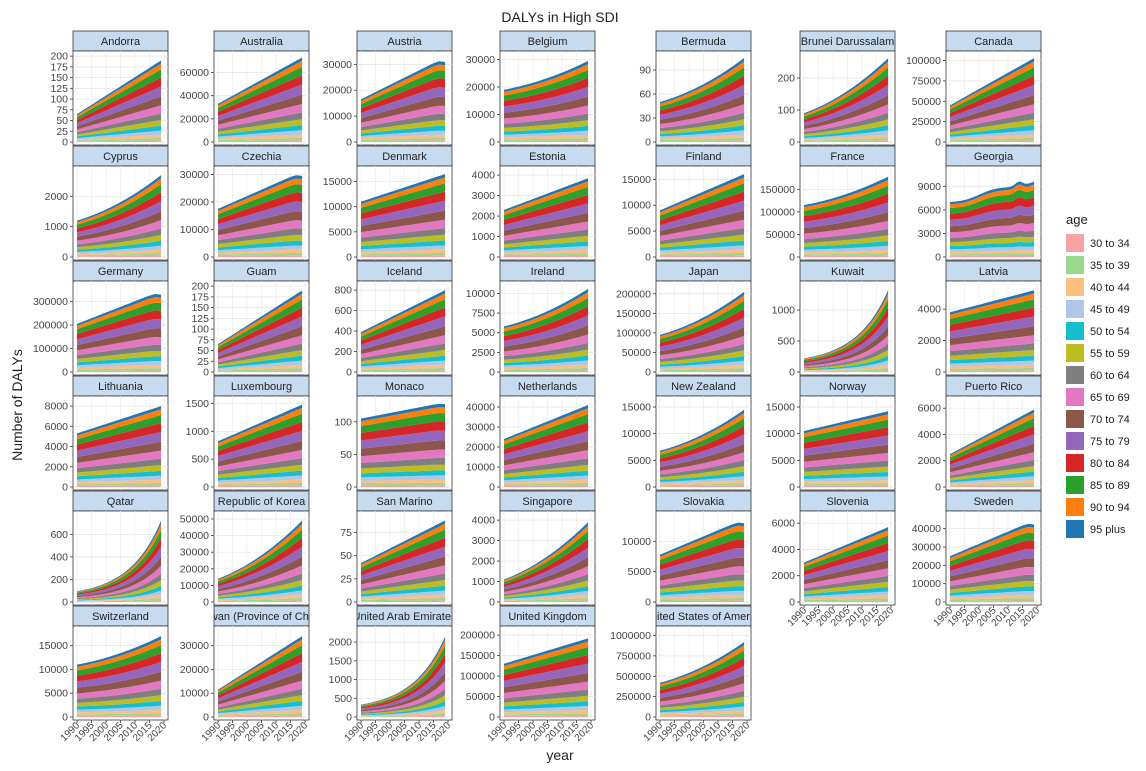 The height and width of the screenshot is (771, 1146). I want to click on panel-cyprus: Cyprus 0 1000 2000, so click(107, 204).